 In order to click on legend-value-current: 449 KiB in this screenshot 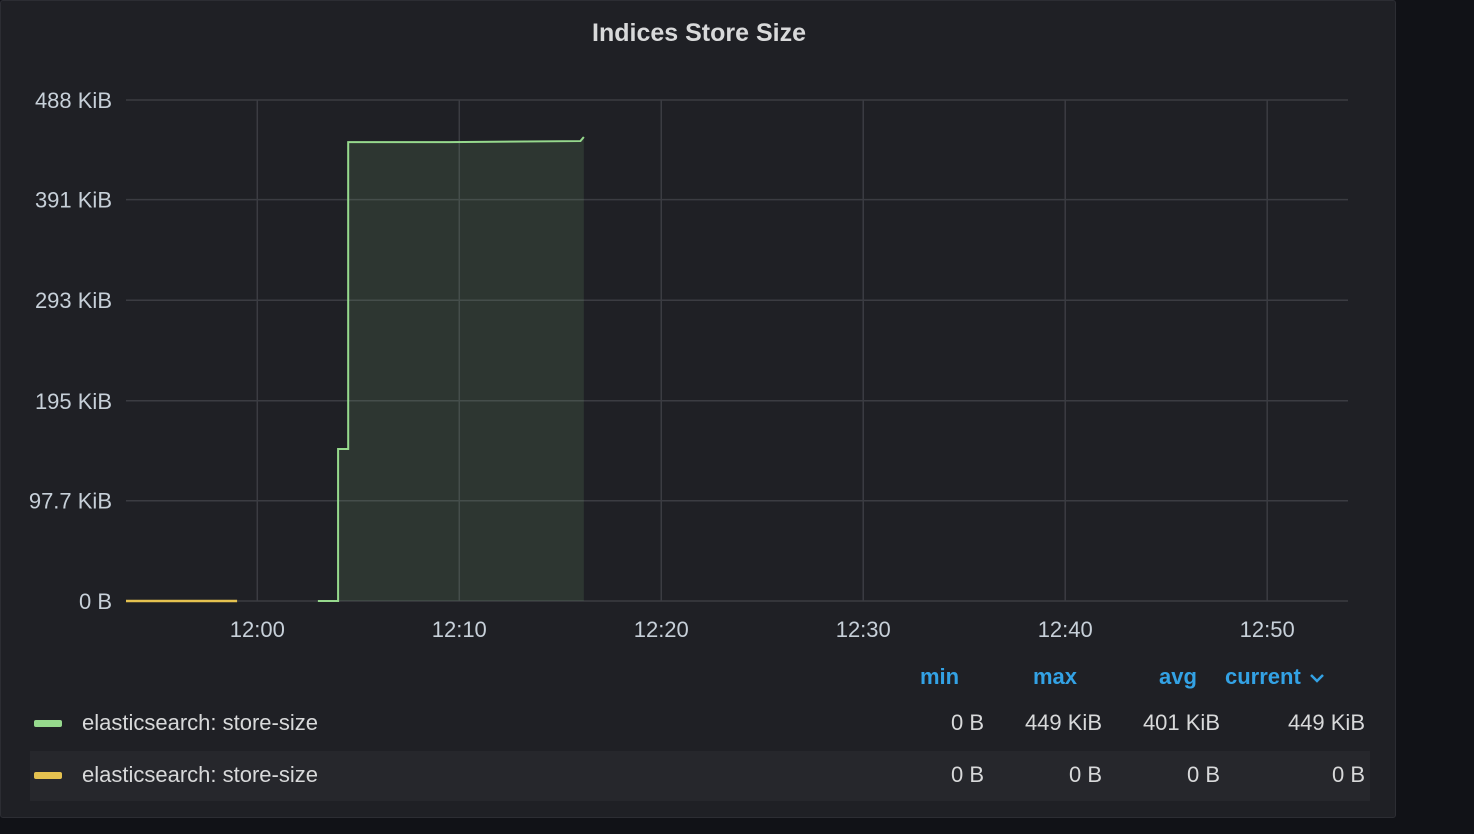, I will do `click(1326, 722)`.